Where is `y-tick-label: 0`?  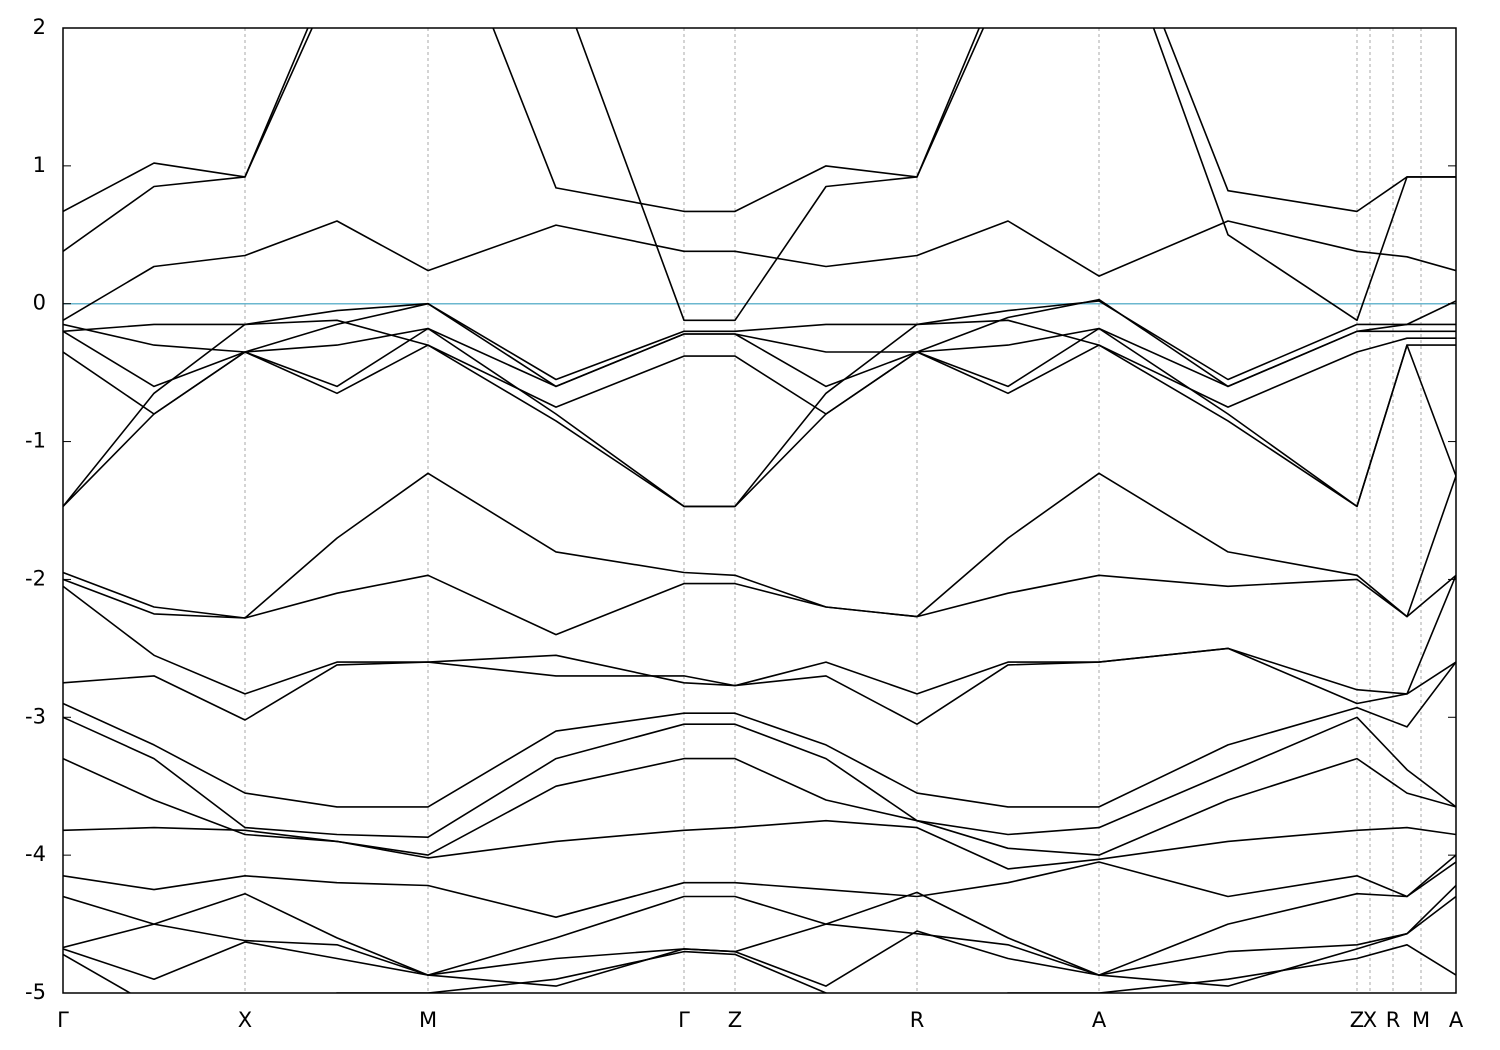
y-tick-label: 0 is located at coordinates (39, 303).